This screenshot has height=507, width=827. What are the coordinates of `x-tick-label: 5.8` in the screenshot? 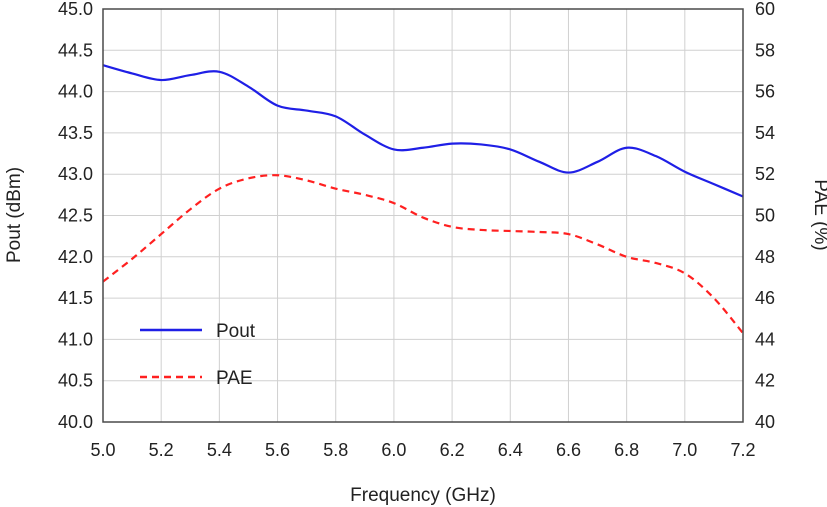 It's located at (335, 450).